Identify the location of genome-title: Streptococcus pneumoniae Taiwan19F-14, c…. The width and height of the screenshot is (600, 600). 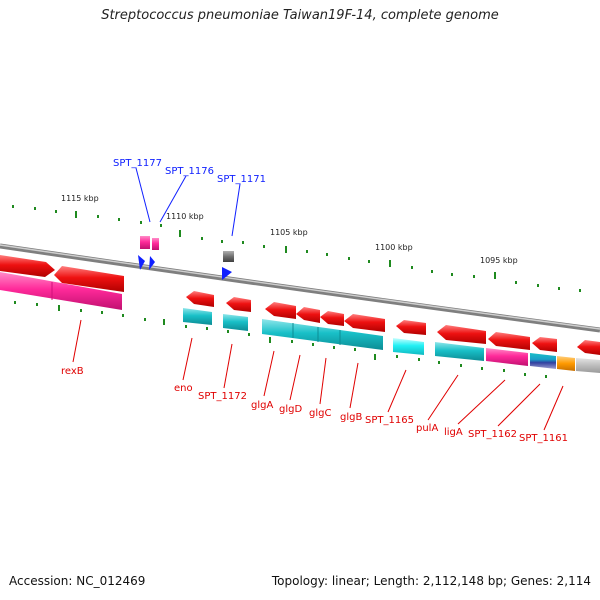
(300, 15).